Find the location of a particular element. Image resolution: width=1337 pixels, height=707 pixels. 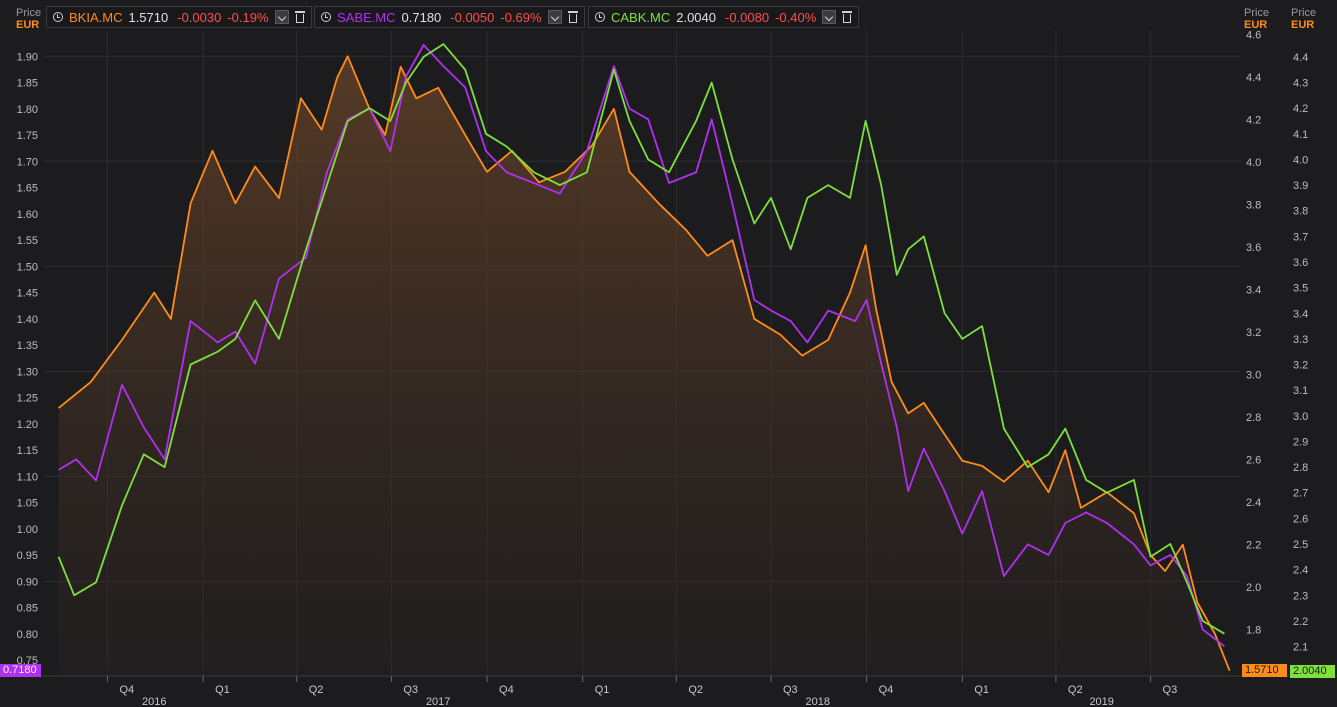

legend-sabe: SABE.MC 0.7180 -0.0050 -0.69% is located at coordinates (449, 17).